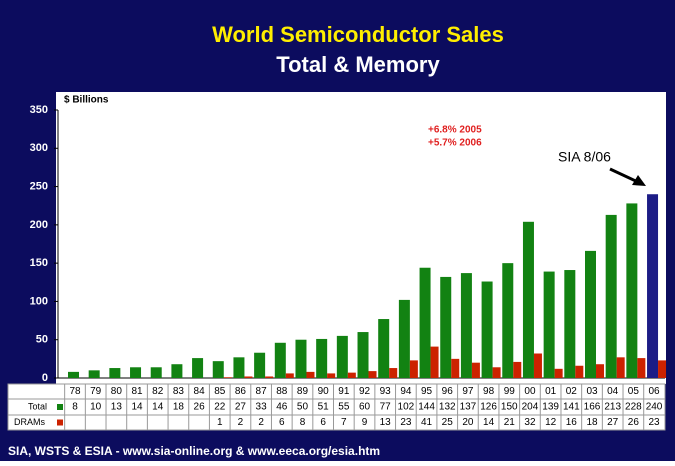 This screenshot has width=675, height=466. I want to click on value-label: 1, so click(220, 422).